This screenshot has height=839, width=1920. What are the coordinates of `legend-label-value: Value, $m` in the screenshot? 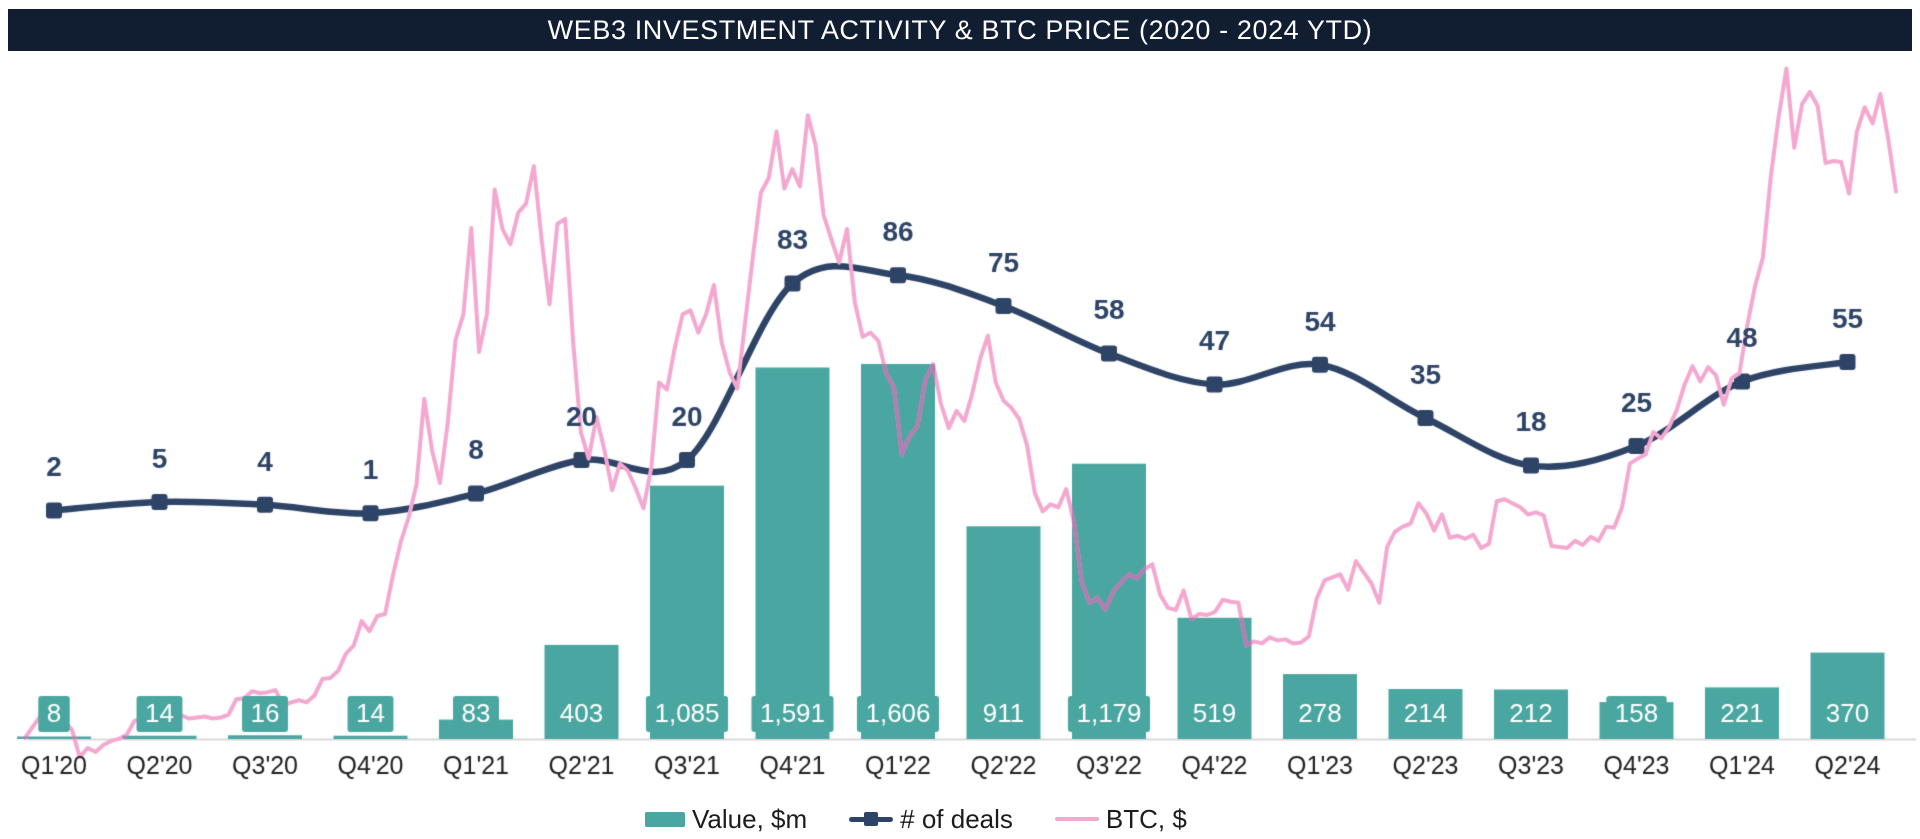 It's located at (750, 818).